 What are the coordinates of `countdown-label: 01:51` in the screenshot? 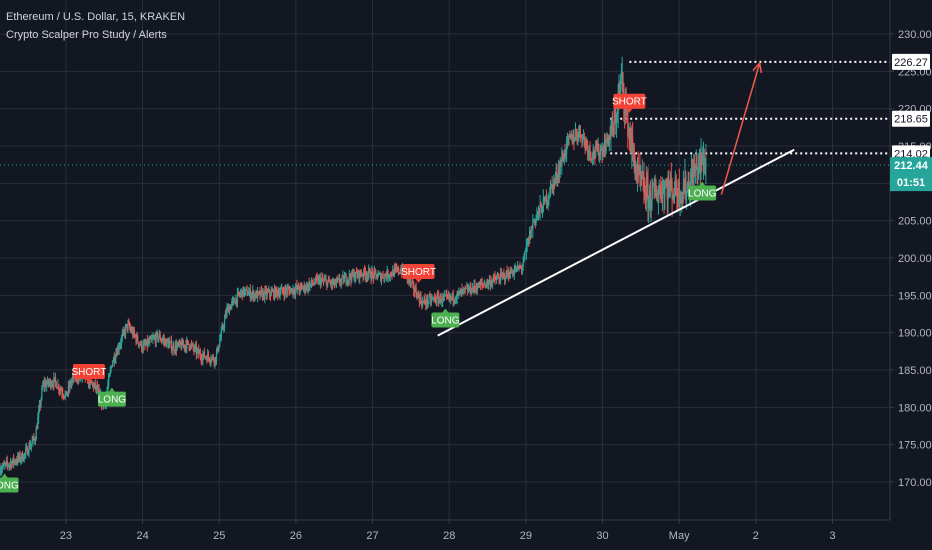 It's located at (911, 183).